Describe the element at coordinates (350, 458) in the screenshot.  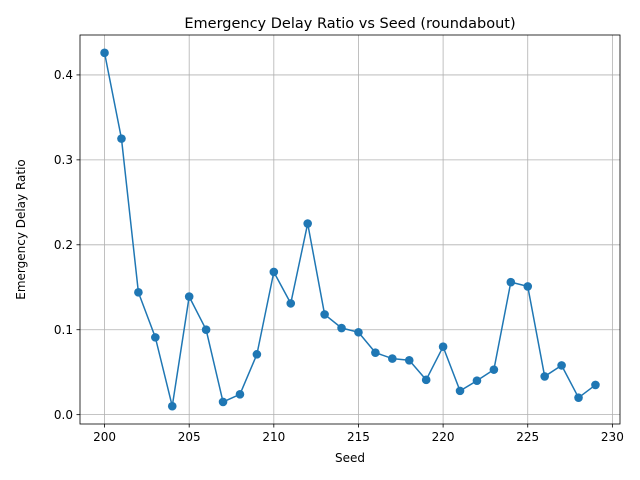
I see `x-axis-title: Seed` at that location.